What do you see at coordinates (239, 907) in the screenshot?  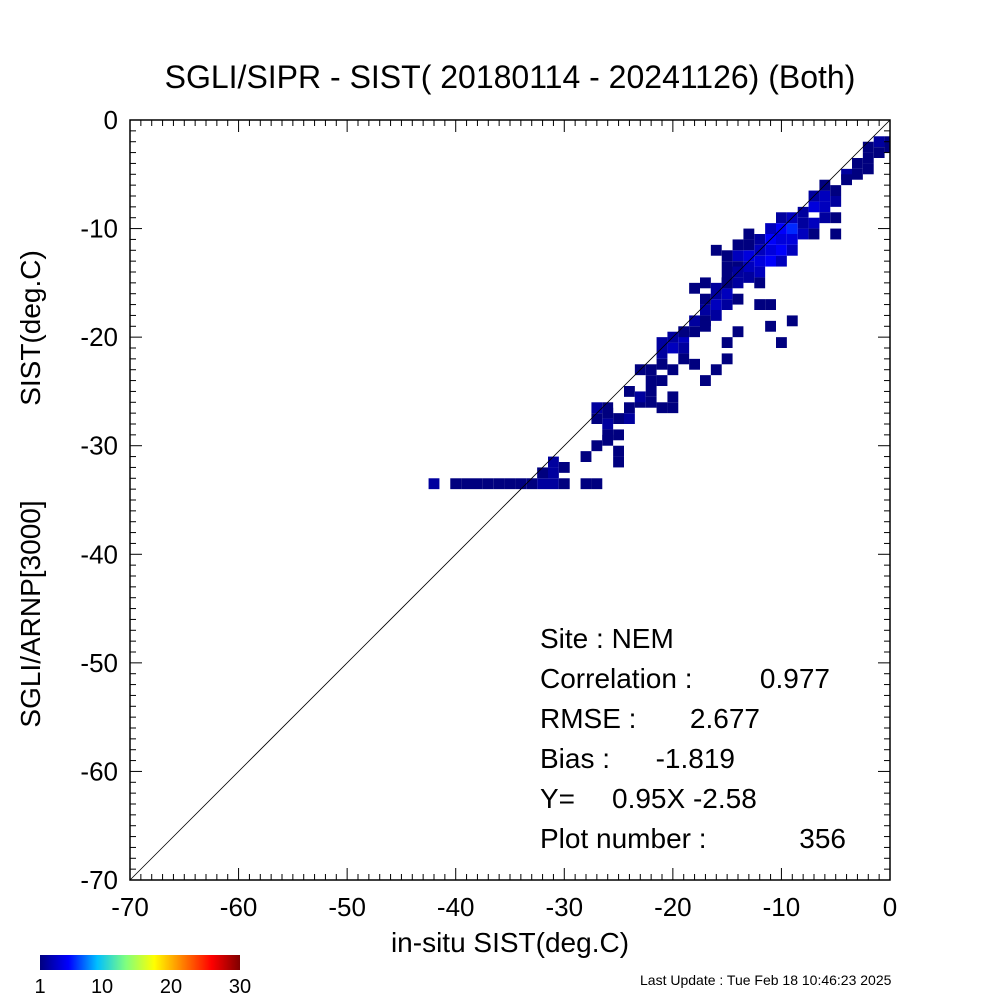 I see `x-tick-label: -60` at bounding box center [239, 907].